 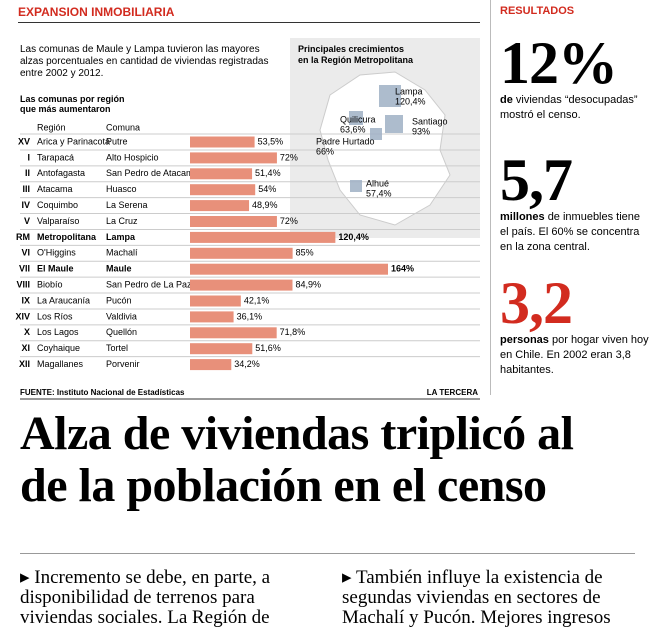 What do you see at coordinates (410, 101) in the screenshot?
I see `map-value: 120,4%` at bounding box center [410, 101].